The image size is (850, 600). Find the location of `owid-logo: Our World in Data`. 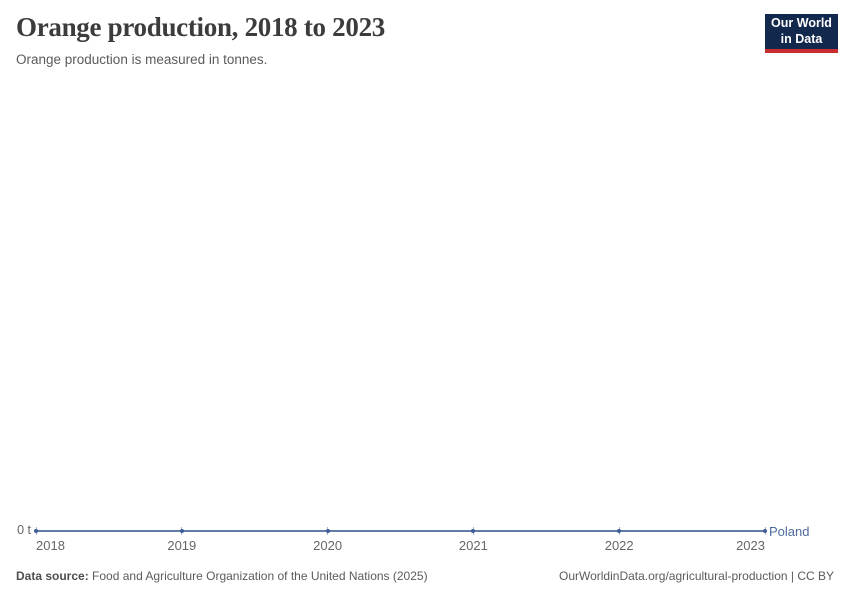

owid-logo: Our World in Data is located at coordinates (801, 33).